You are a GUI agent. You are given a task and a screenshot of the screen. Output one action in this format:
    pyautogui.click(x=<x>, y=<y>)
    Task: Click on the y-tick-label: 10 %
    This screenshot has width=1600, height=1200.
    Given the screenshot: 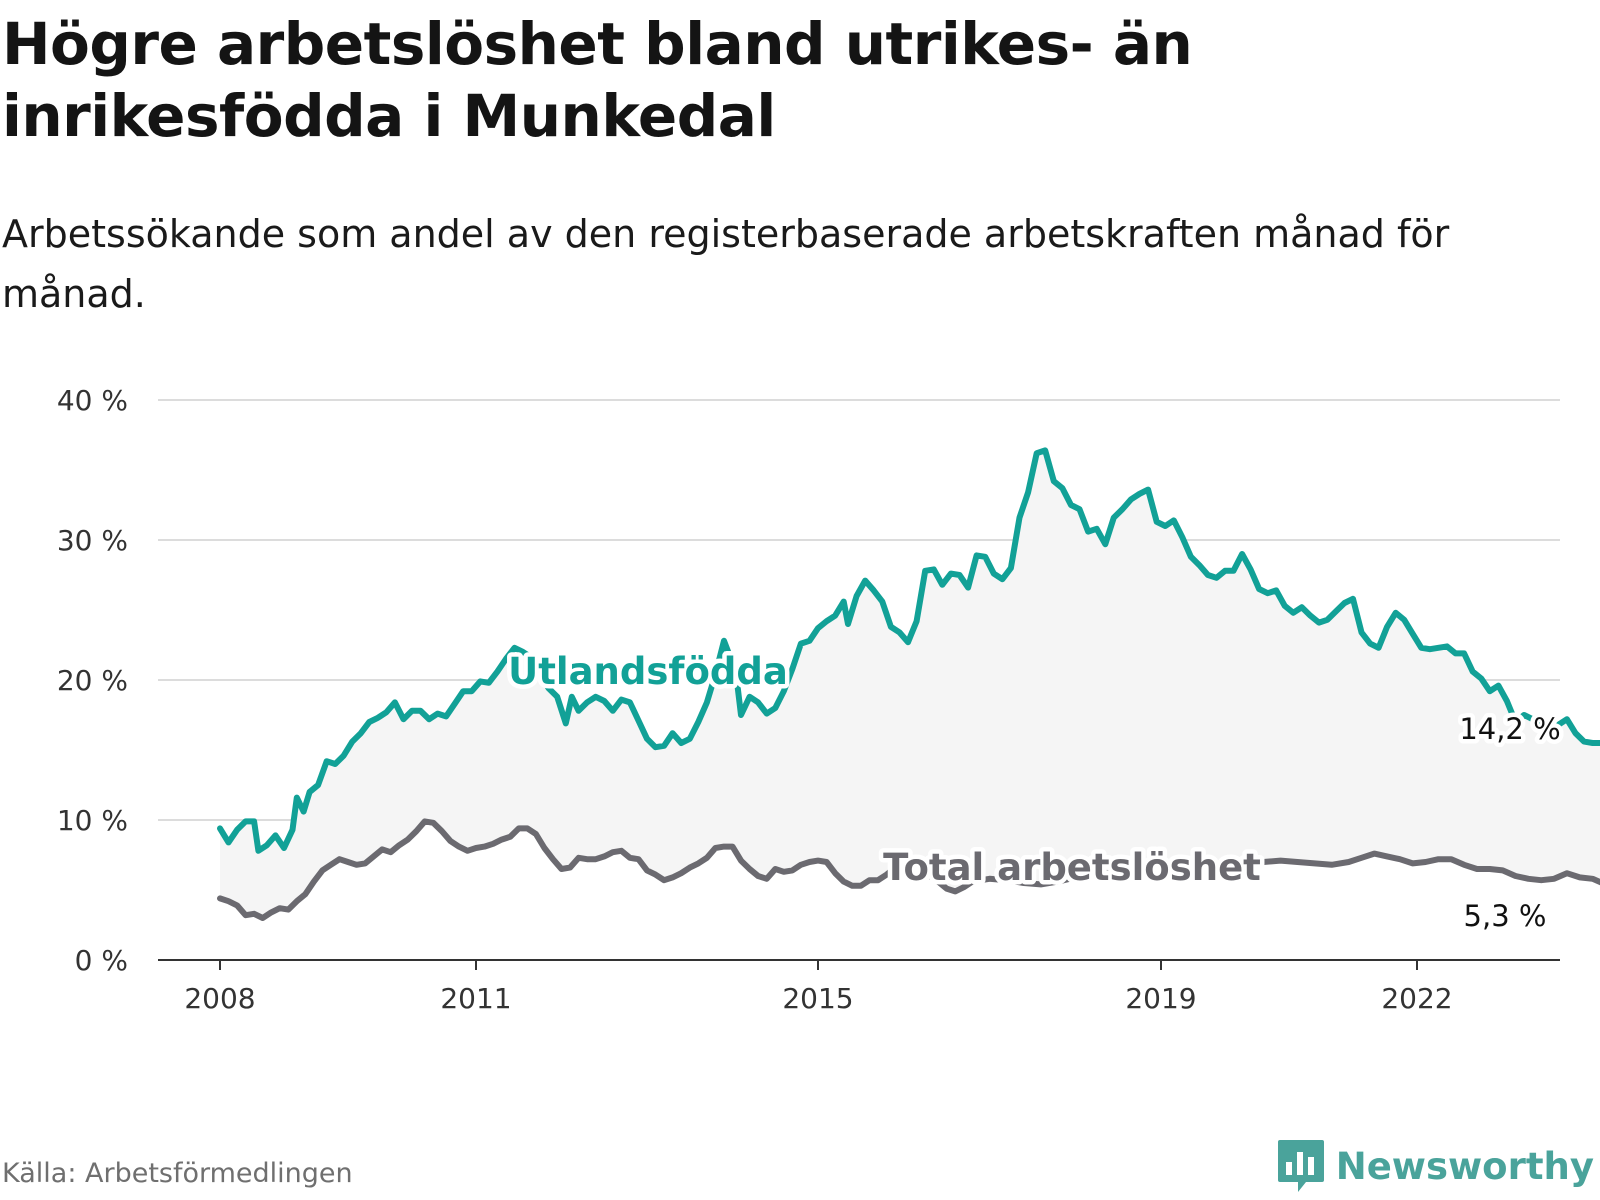 What is the action you would take?
    pyautogui.click(x=92, y=820)
    